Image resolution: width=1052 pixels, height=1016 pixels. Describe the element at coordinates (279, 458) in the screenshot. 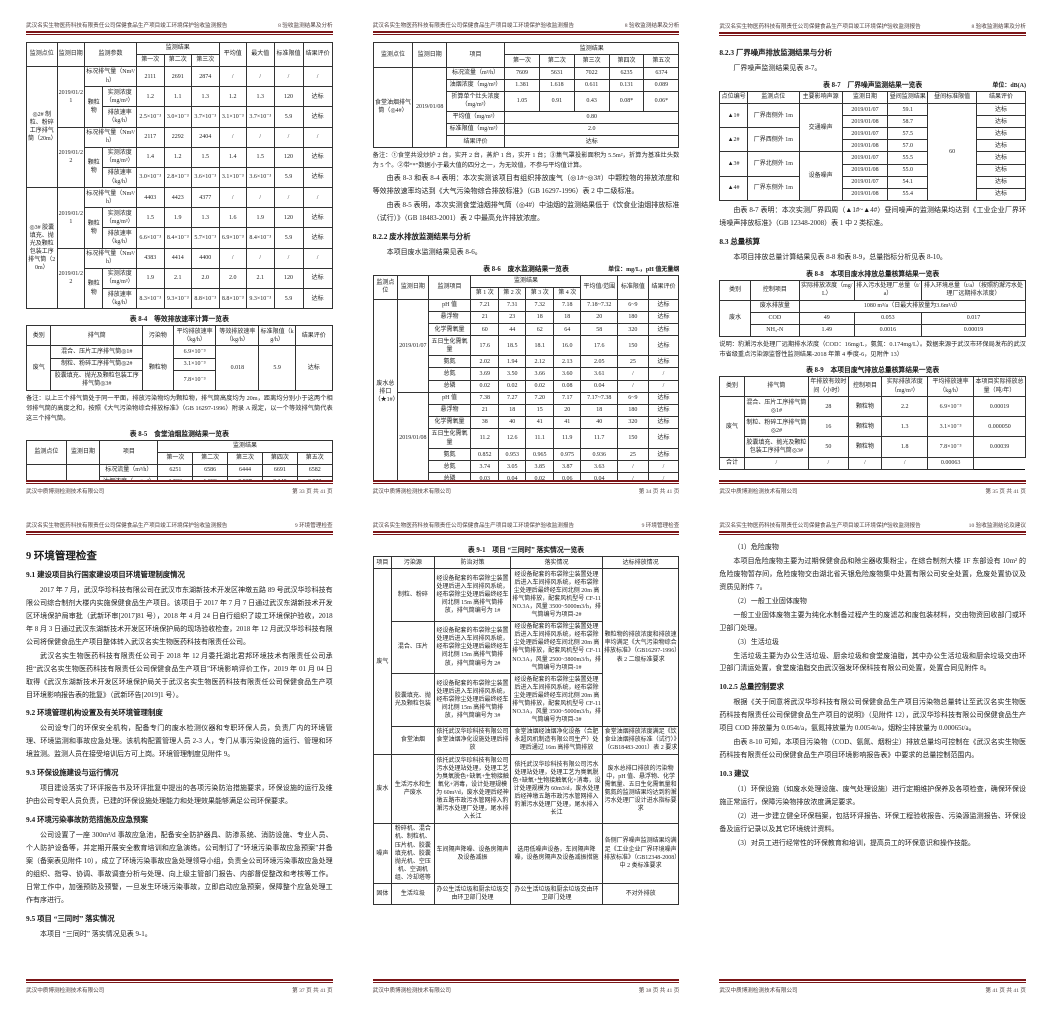

I see `table-cell: 第四次` at that location.